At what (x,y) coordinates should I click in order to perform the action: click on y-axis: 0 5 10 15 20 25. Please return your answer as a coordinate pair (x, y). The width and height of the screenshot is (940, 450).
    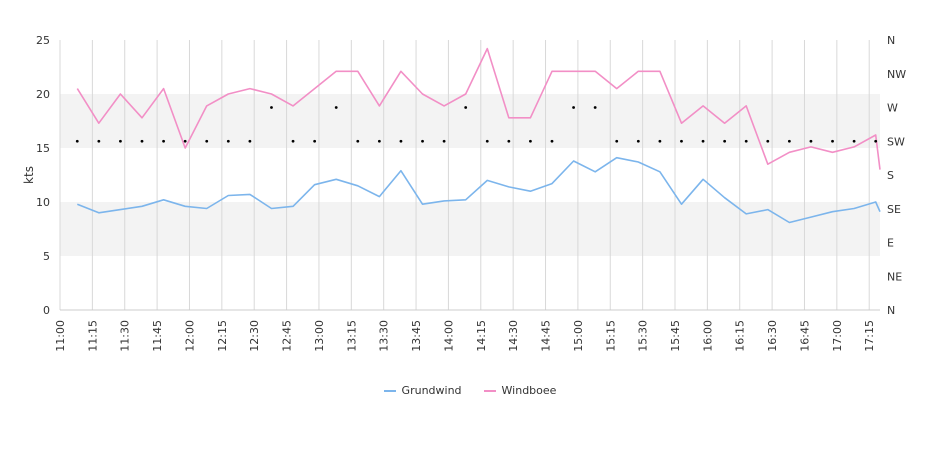
    Looking at the image, I should click on (43, 175).